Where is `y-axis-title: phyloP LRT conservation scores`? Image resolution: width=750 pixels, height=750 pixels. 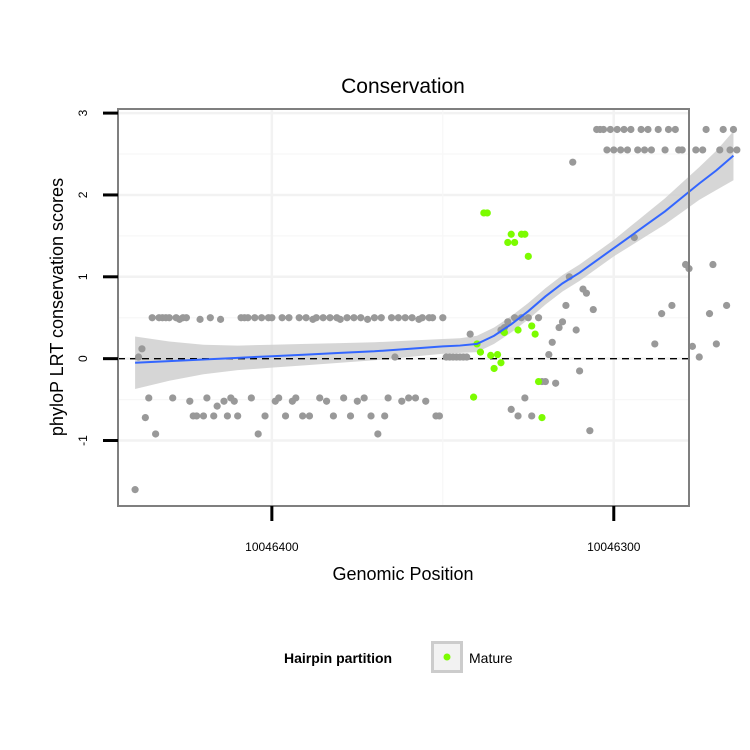
y-axis-title: phyloP LRT conservation scores is located at coordinates (57, 307).